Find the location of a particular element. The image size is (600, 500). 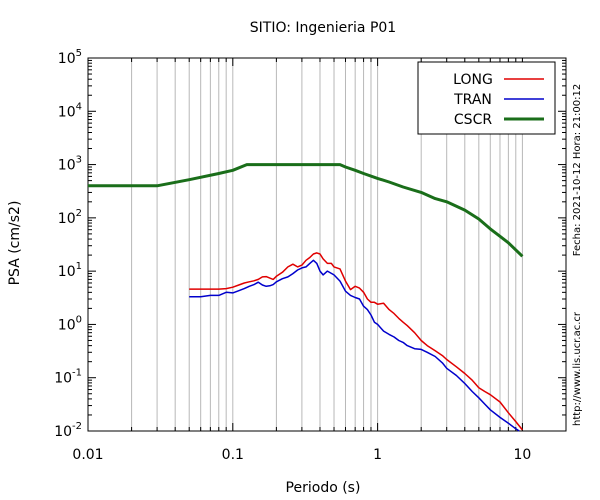

y-tick-exponent: 2 is located at coordinates (79, 213).